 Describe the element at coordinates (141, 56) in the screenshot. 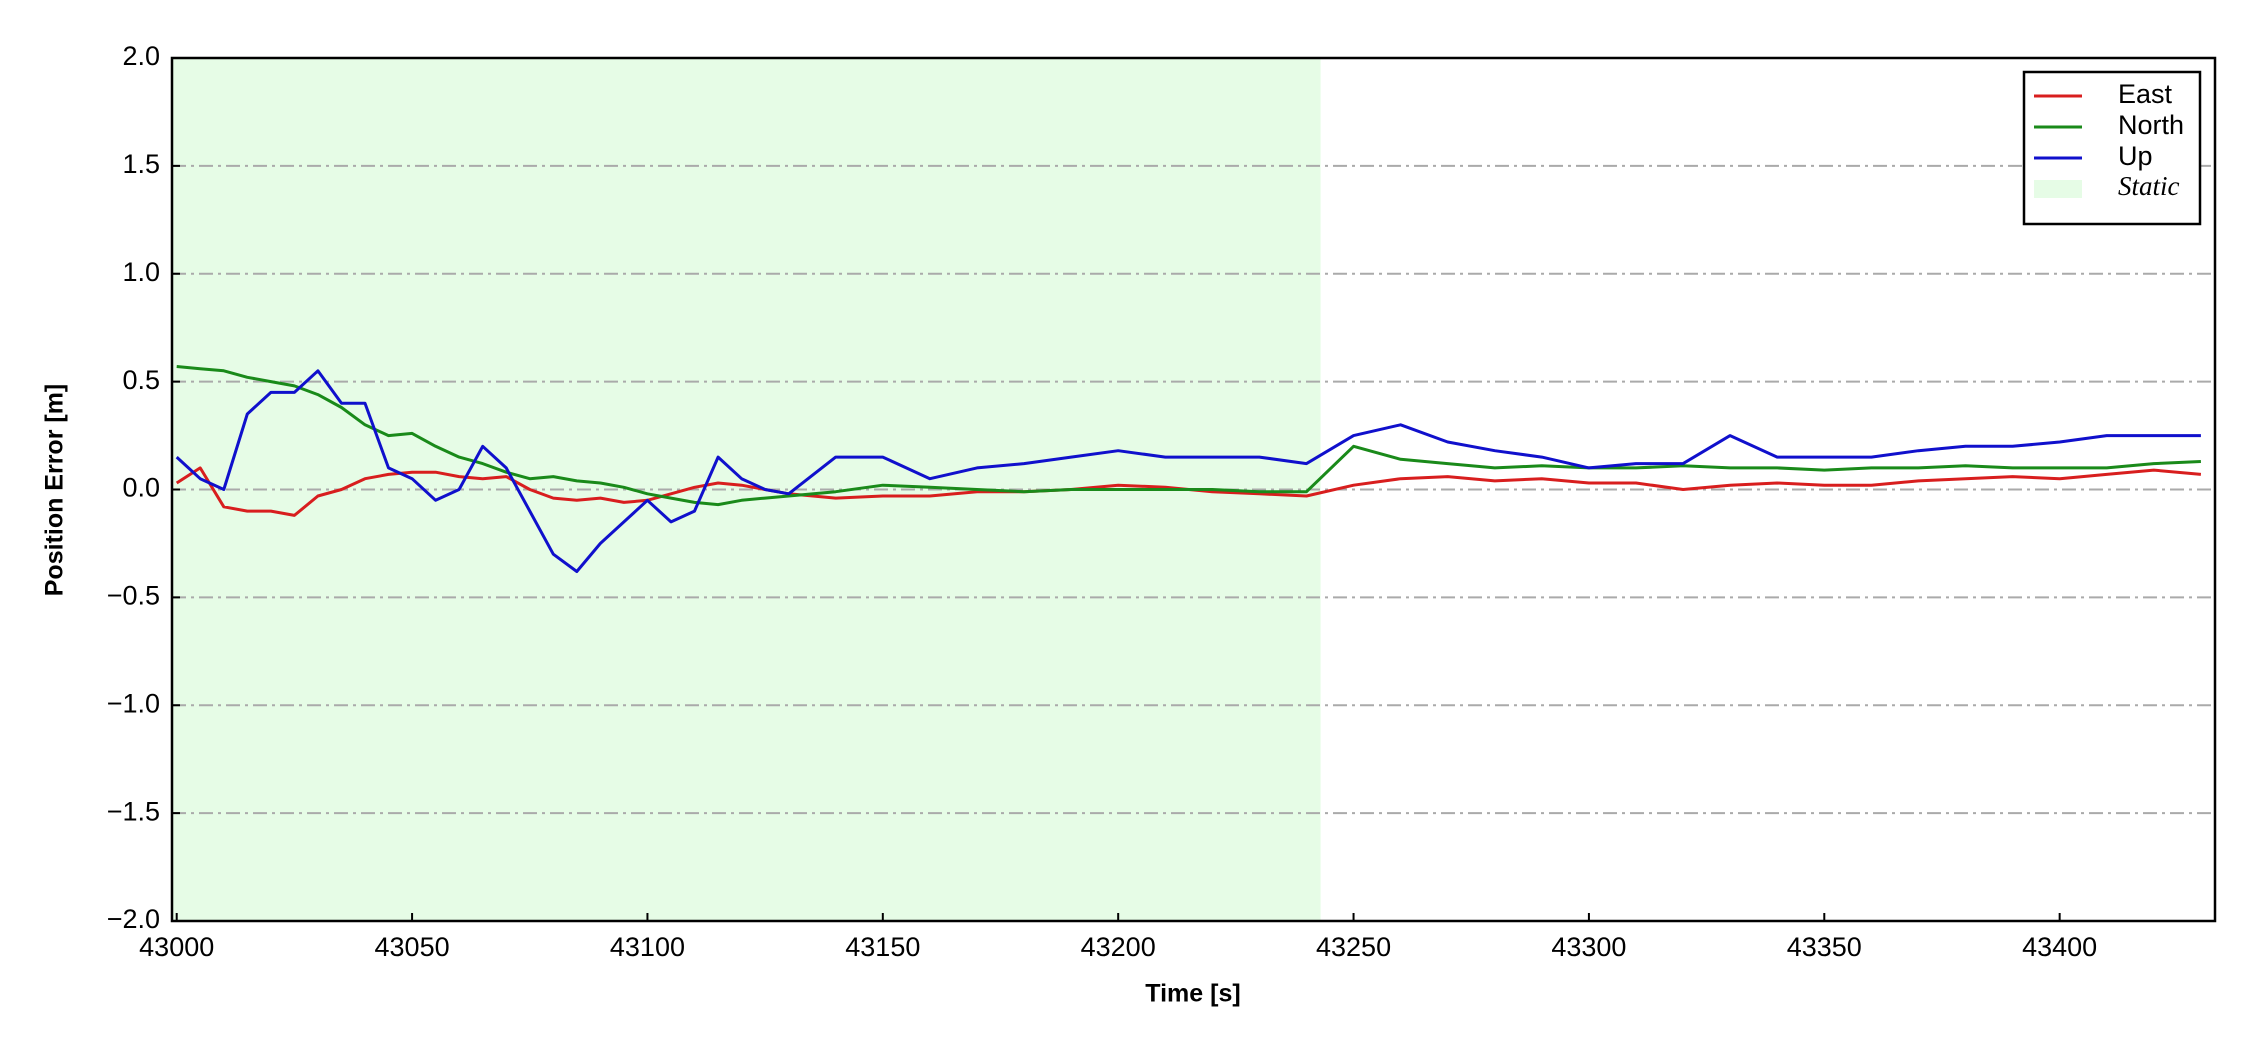

I see `y-tick-label: 2.0` at that location.